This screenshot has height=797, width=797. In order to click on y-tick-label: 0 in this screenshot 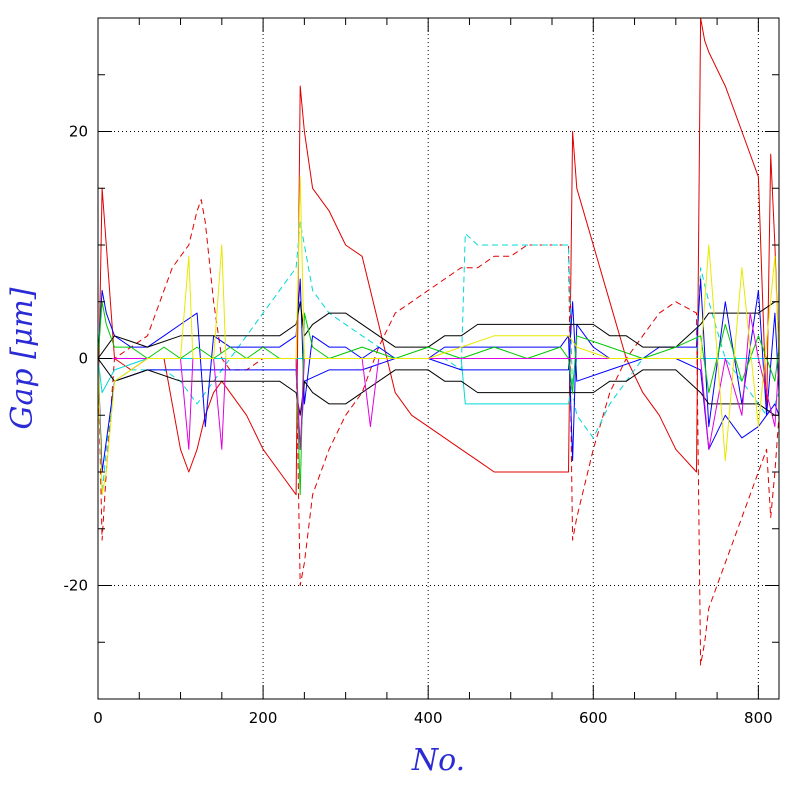, I will do `click(83, 359)`.